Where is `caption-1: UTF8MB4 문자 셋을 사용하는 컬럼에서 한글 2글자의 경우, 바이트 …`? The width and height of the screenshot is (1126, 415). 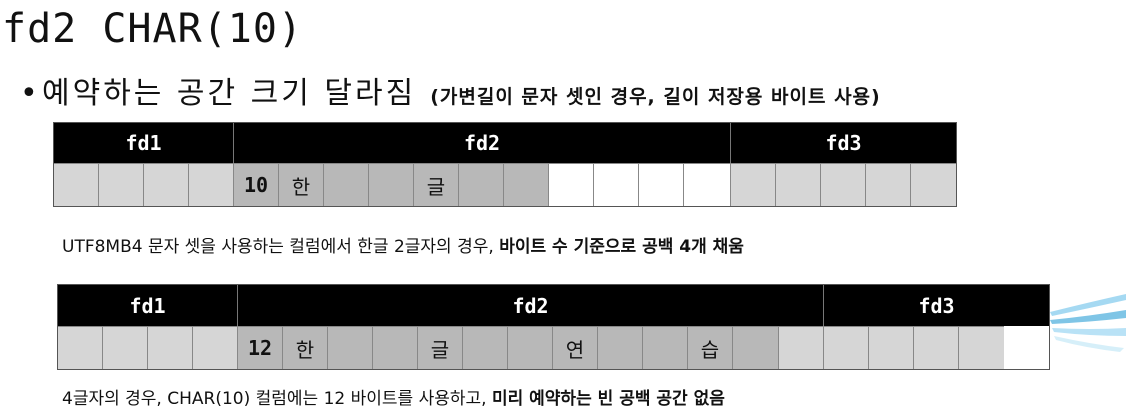 caption-1: UTF8MB4 문자 셋을 사용하는 컬럼에서 한글 2글자의 경우, 바이트 … is located at coordinates (403, 244).